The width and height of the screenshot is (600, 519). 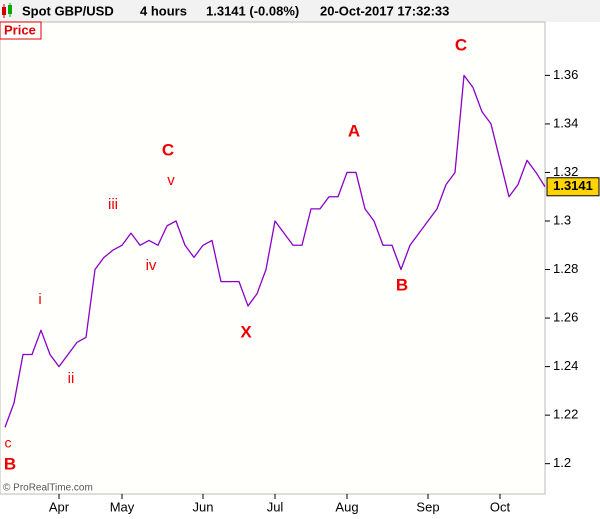 What do you see at coordinates (565, 316) in the screenshot?
I see `y-tick-label: 1.26` at bounding box center [565, 316].